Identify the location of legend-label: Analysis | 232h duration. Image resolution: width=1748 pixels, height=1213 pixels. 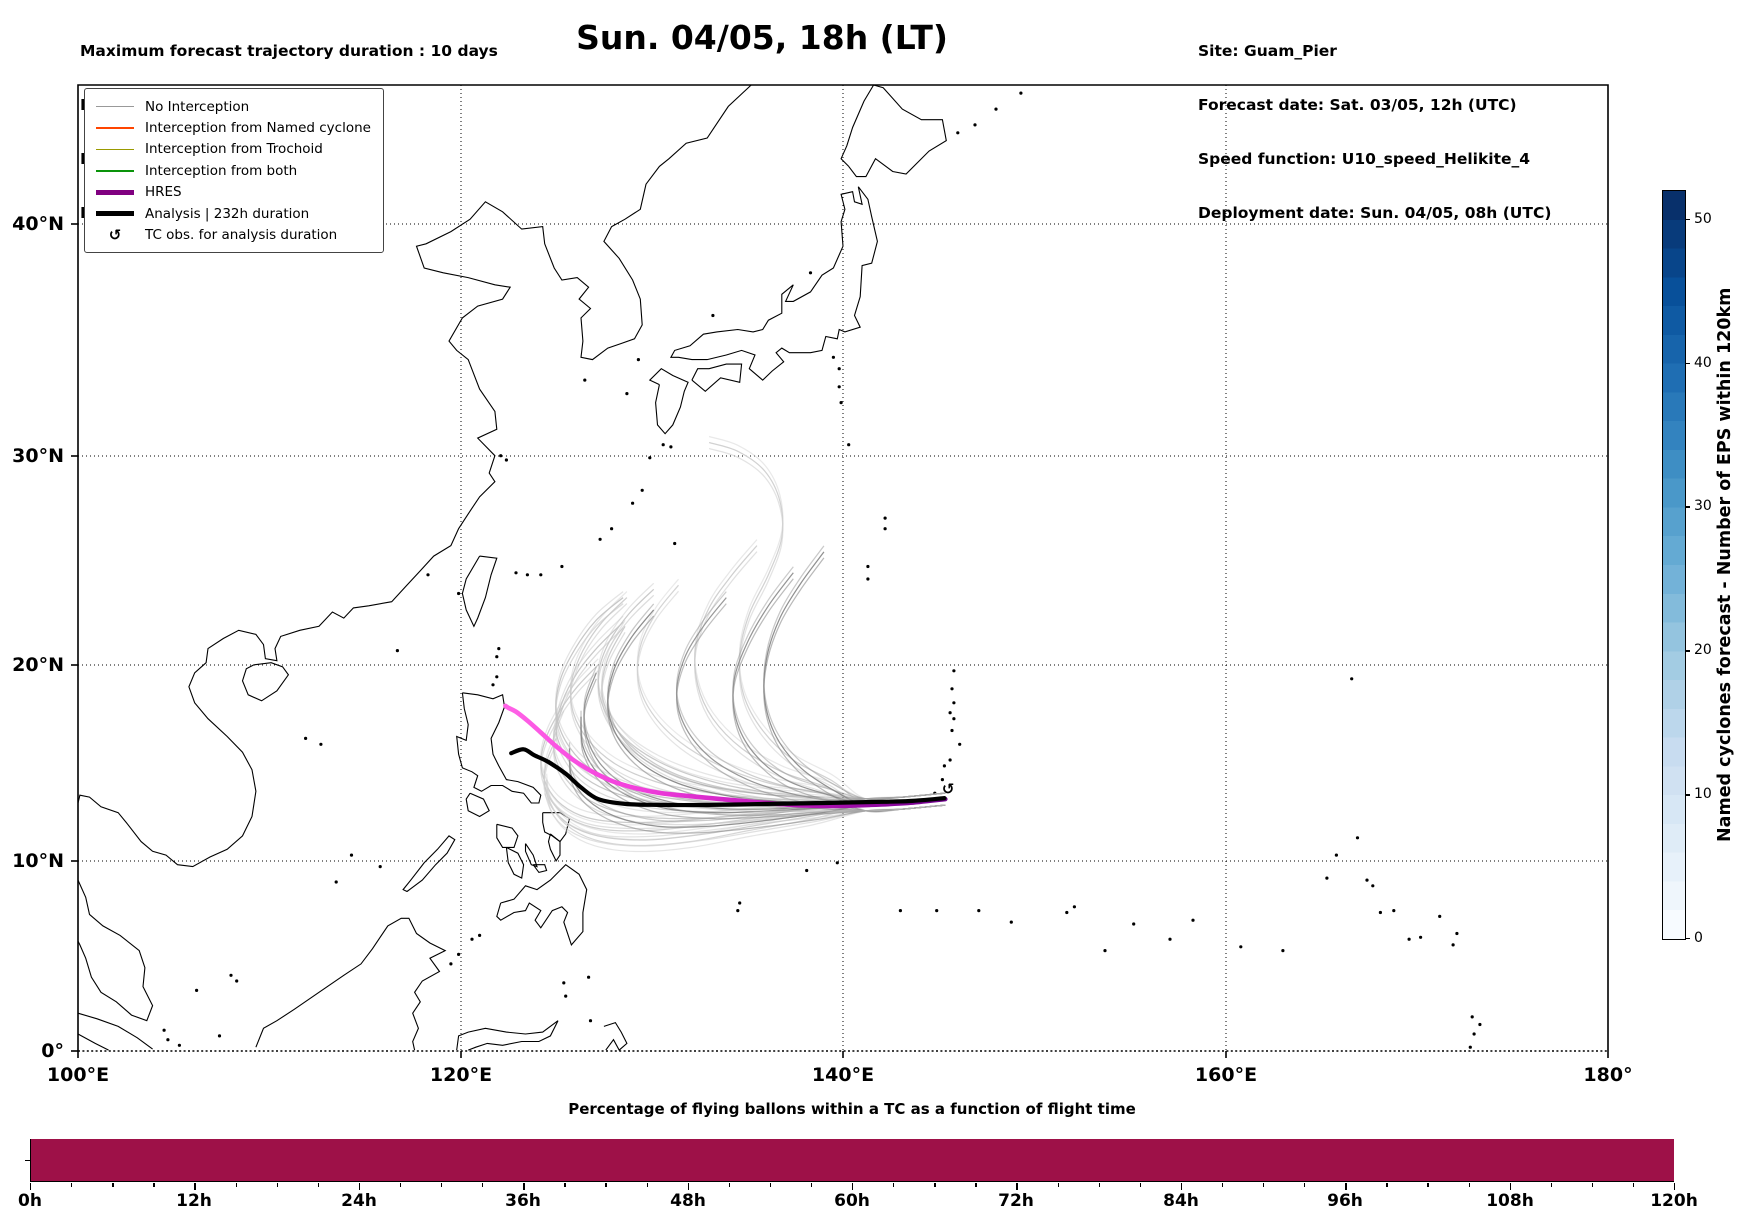
(227, 213).